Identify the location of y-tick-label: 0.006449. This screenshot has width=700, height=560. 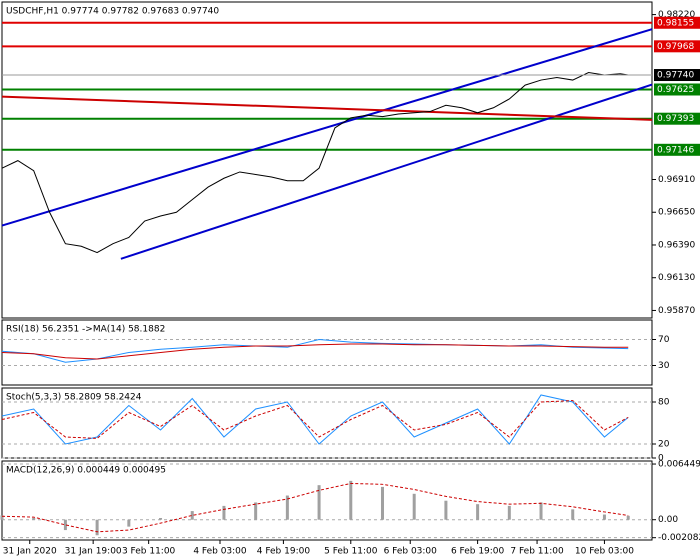
(679, 465).